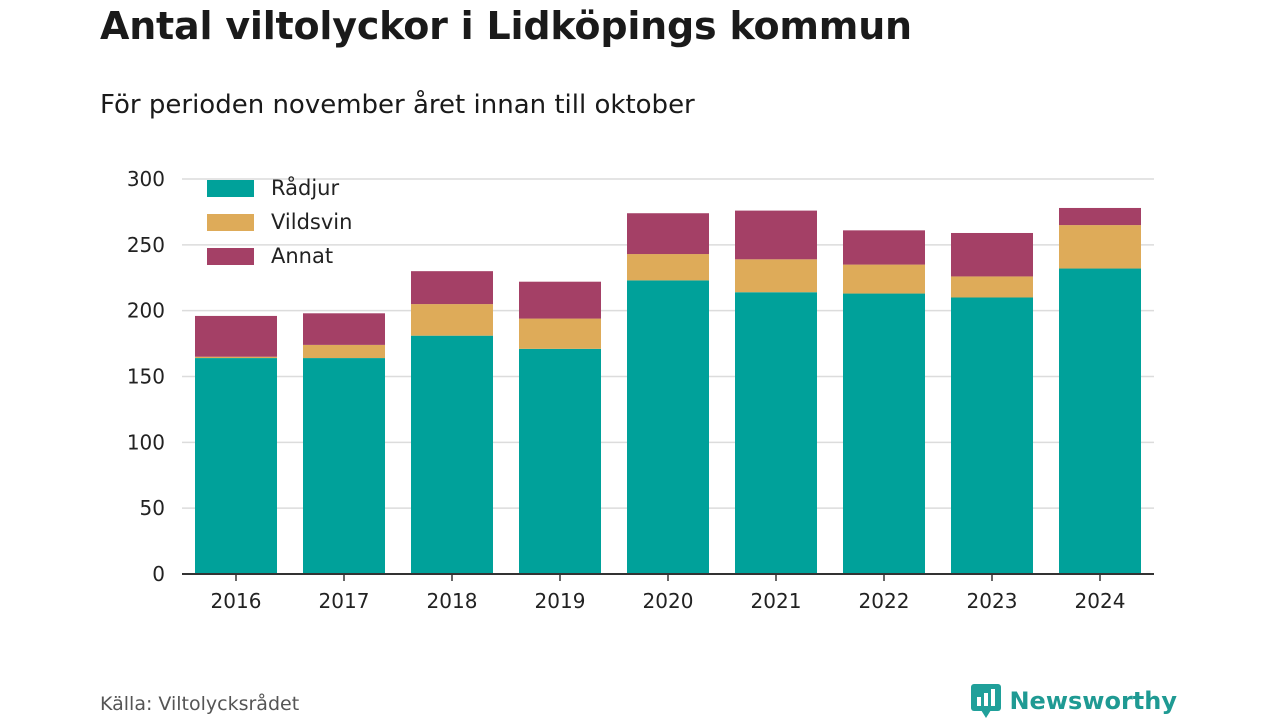 This screenshot has width=1280, height=720. I want to click on legend-label: Rådjur, so click(305, 187).